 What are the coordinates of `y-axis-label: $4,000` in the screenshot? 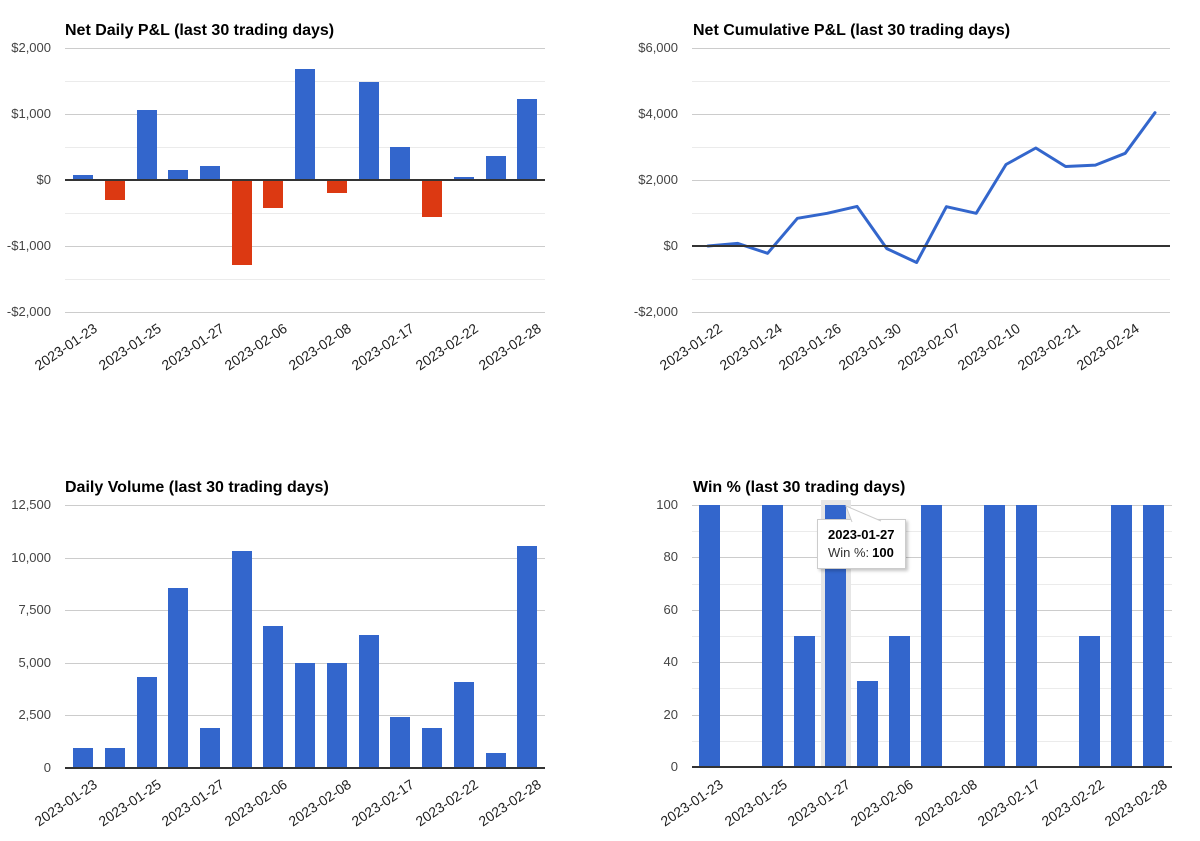 It's located at (658, 113).